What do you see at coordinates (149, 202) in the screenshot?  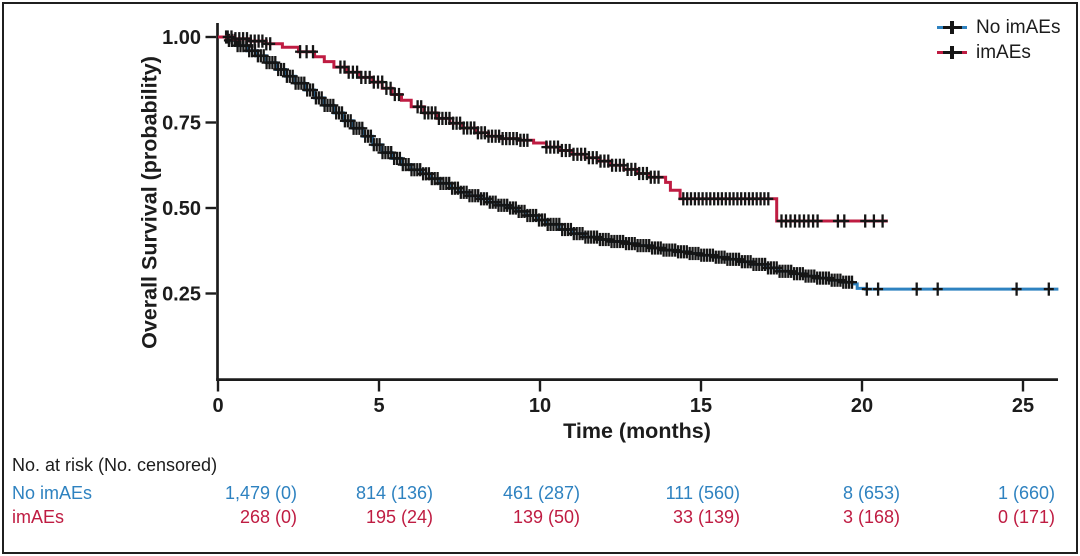 I see `y-axis-title: Overall Survival (probability)` at bounding box center [149, 202].